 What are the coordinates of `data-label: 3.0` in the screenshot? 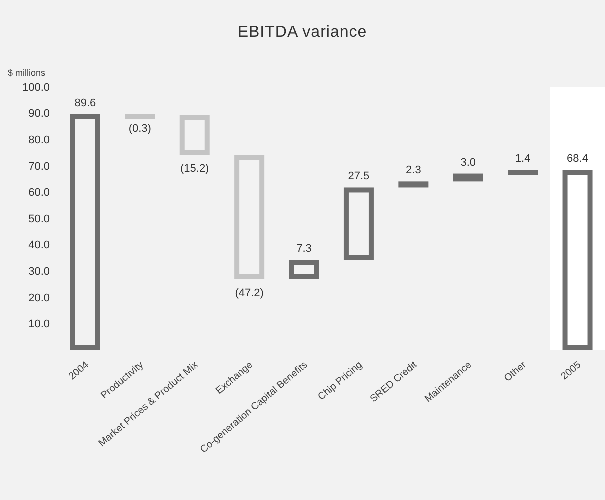 It's located at (468, 162).